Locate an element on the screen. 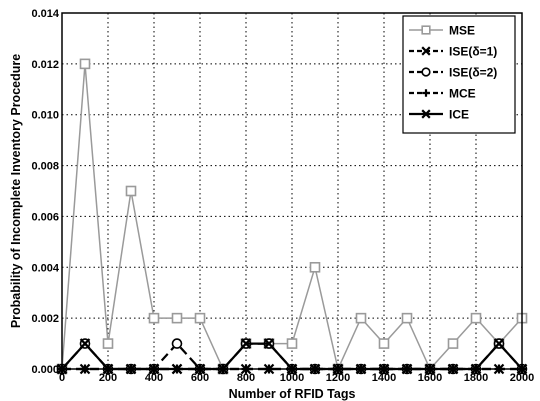  y-tick-label: 0.000 is located at coordinates (45, 370).